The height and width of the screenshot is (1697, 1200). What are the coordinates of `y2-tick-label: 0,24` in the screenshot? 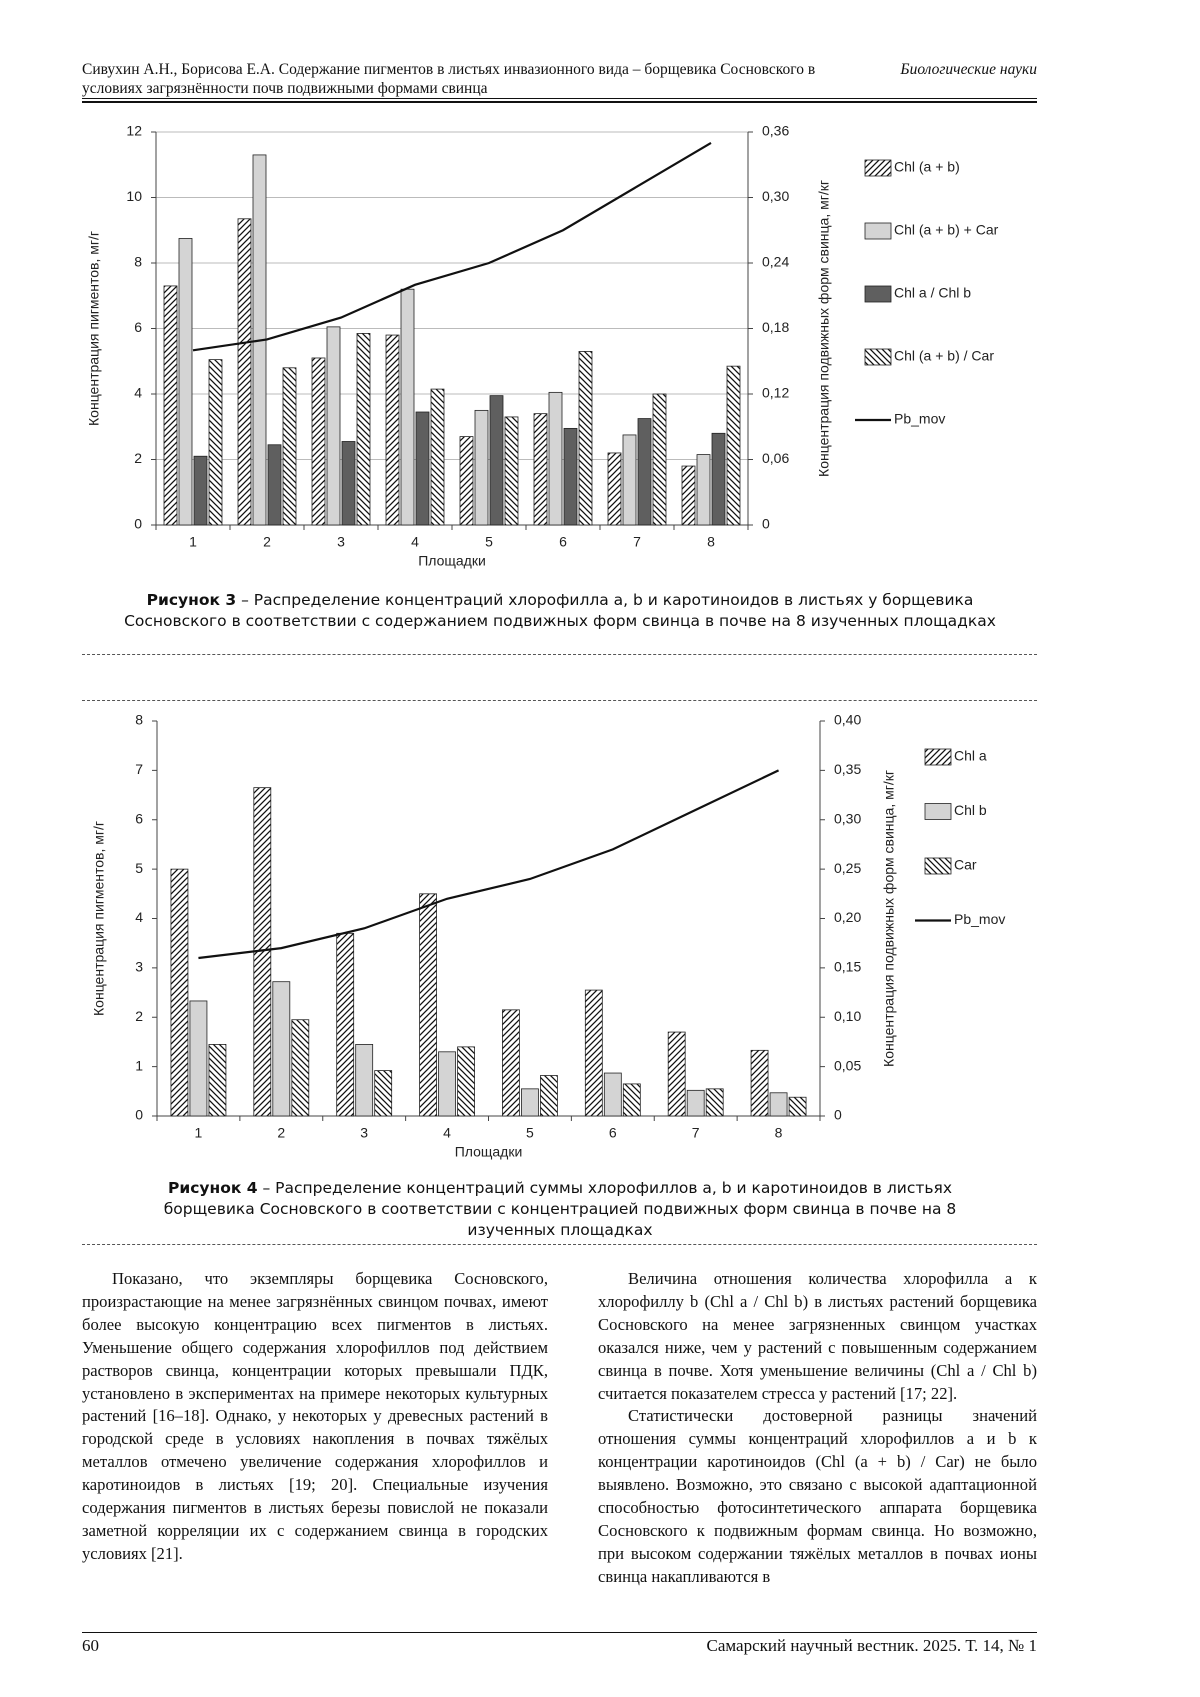 It's located at (775, 262).